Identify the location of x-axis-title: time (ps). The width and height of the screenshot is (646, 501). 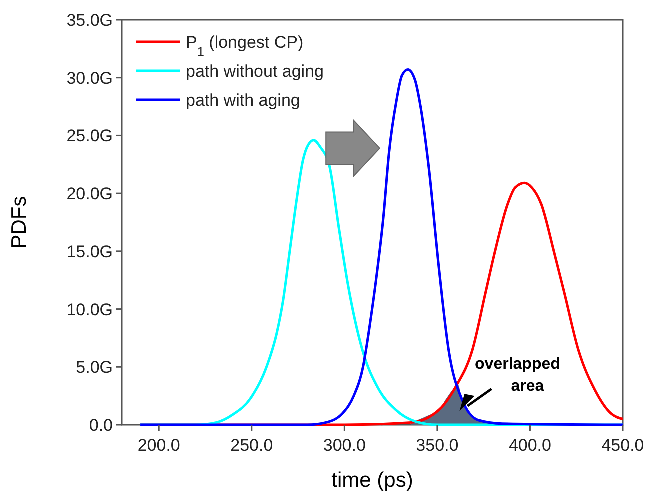
(373, 480).